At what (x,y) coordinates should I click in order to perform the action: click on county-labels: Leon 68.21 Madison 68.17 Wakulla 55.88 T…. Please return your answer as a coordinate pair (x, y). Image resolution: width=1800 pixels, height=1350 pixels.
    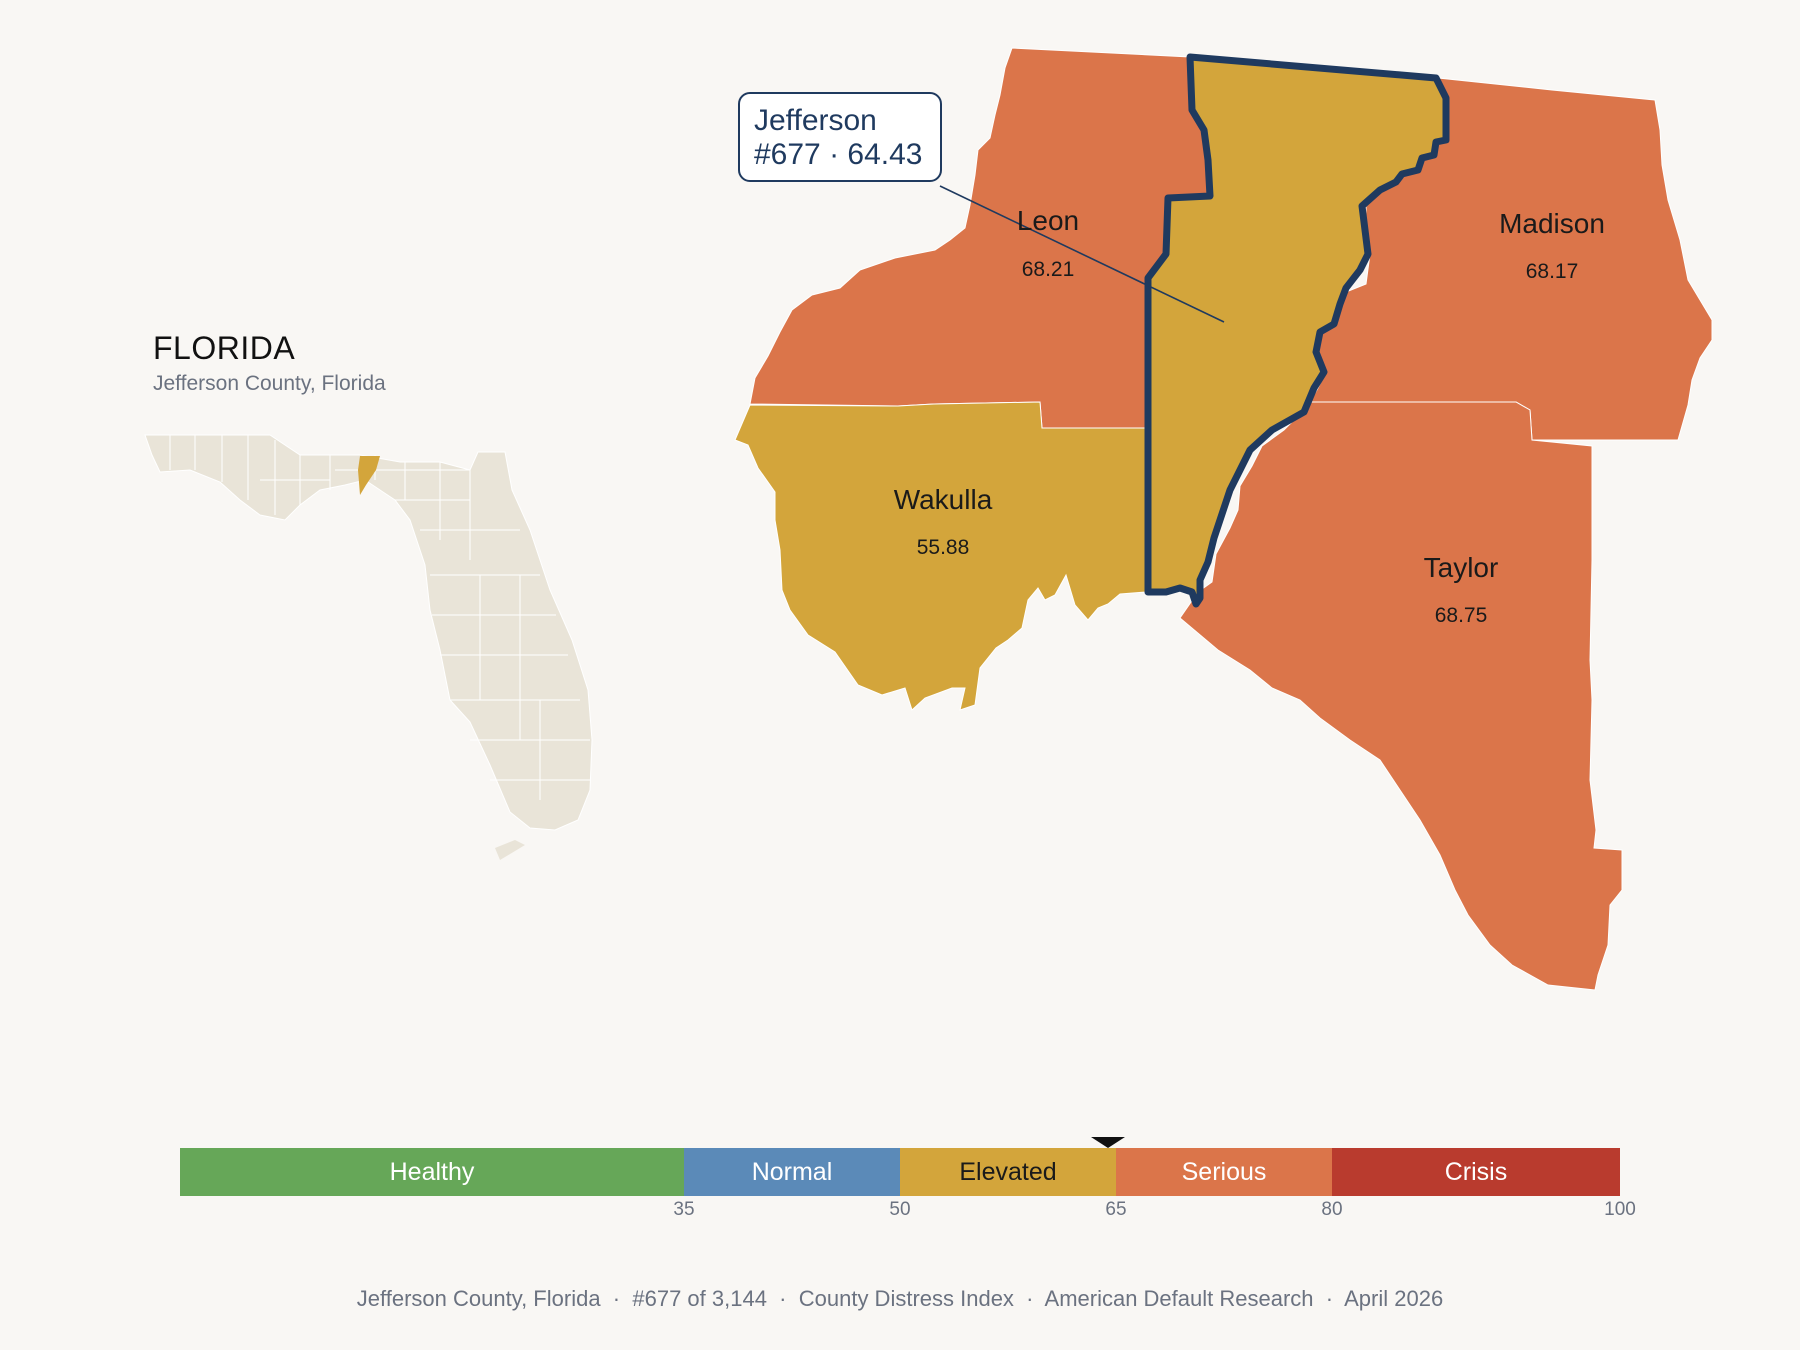
    Looking at the image, I should click on (1249, 416).